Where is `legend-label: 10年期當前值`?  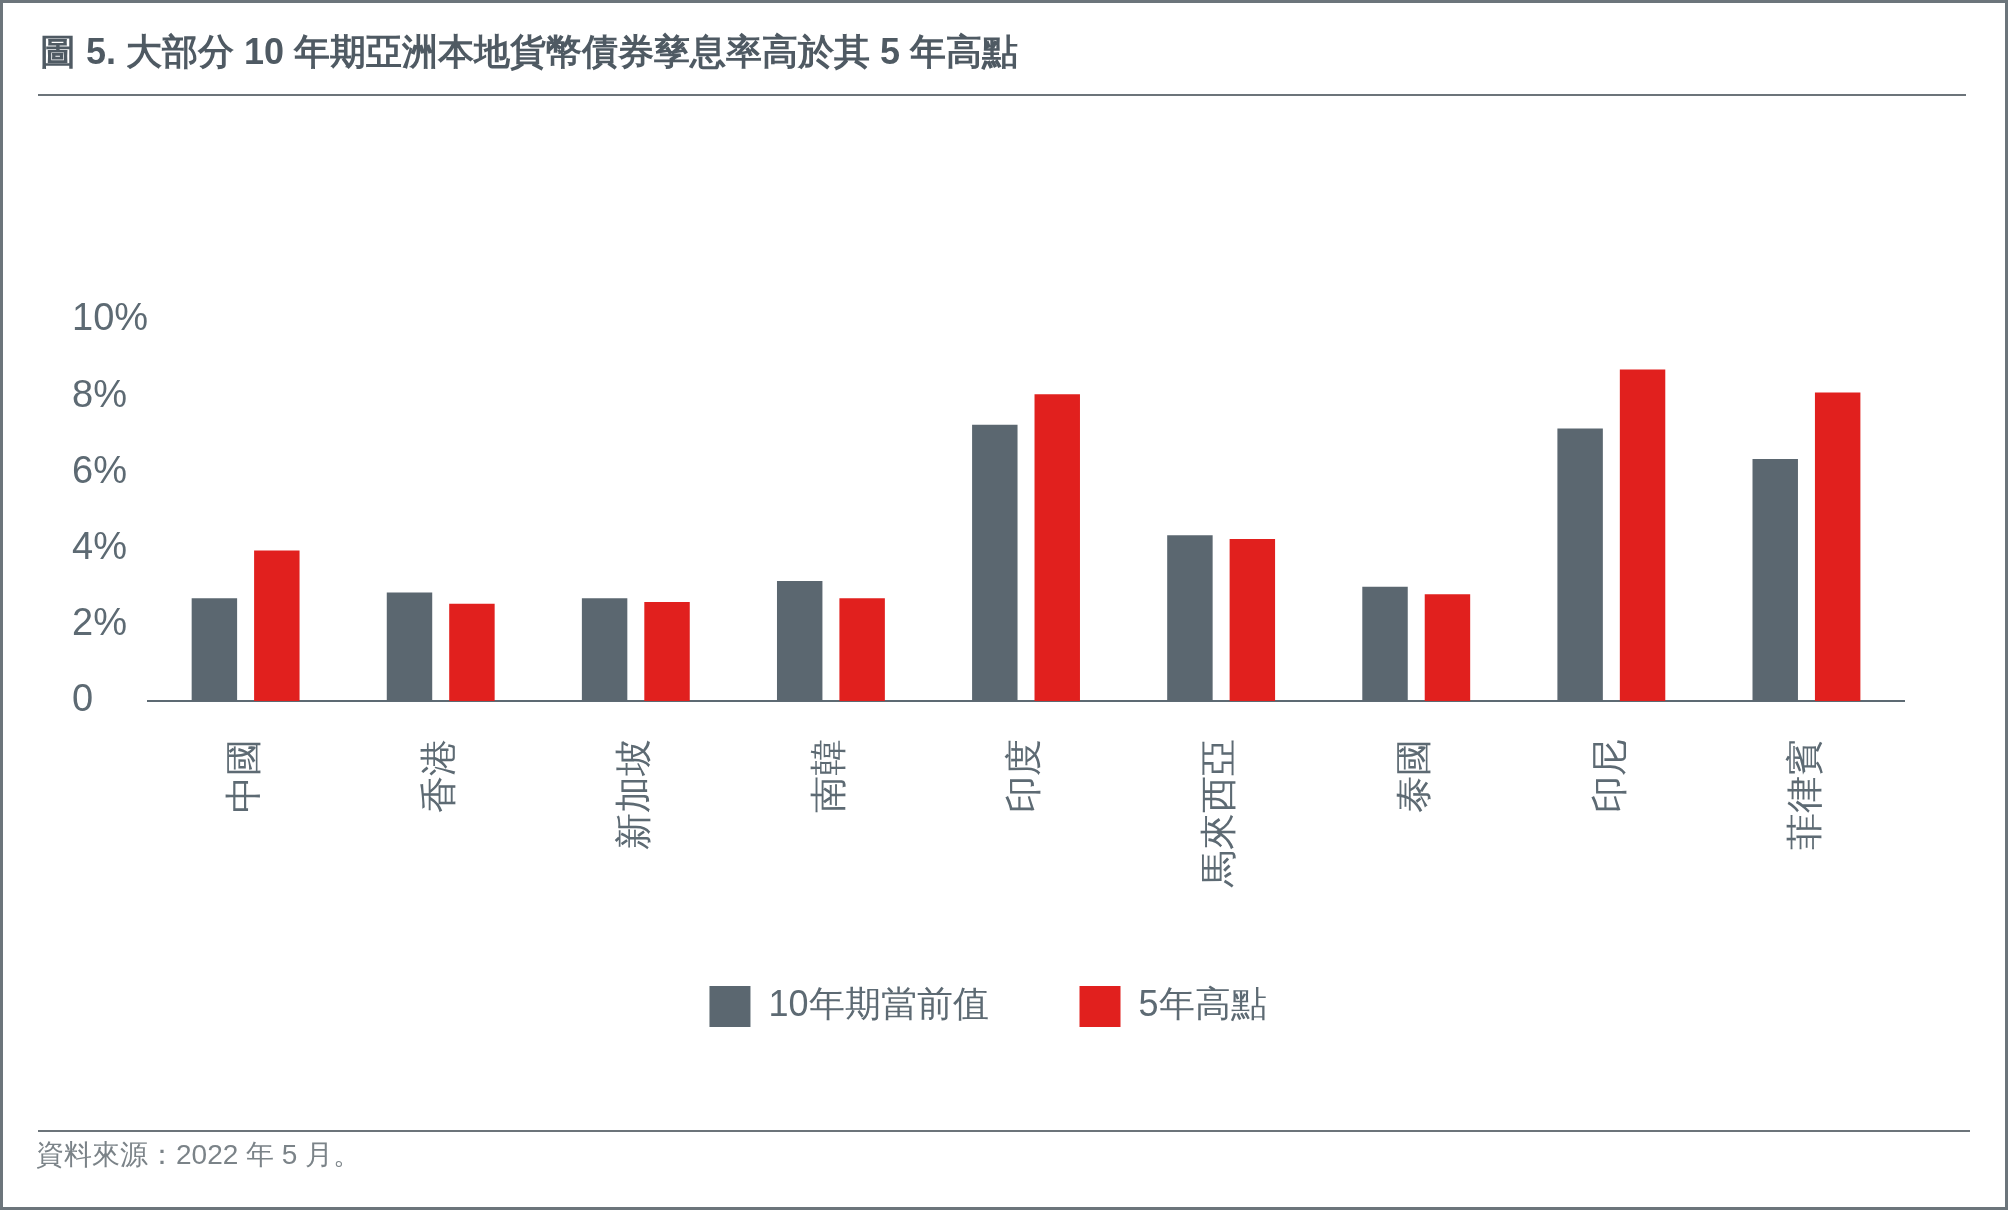 legend-label: 10年期當前值 is located at coordinates (878, 1004).